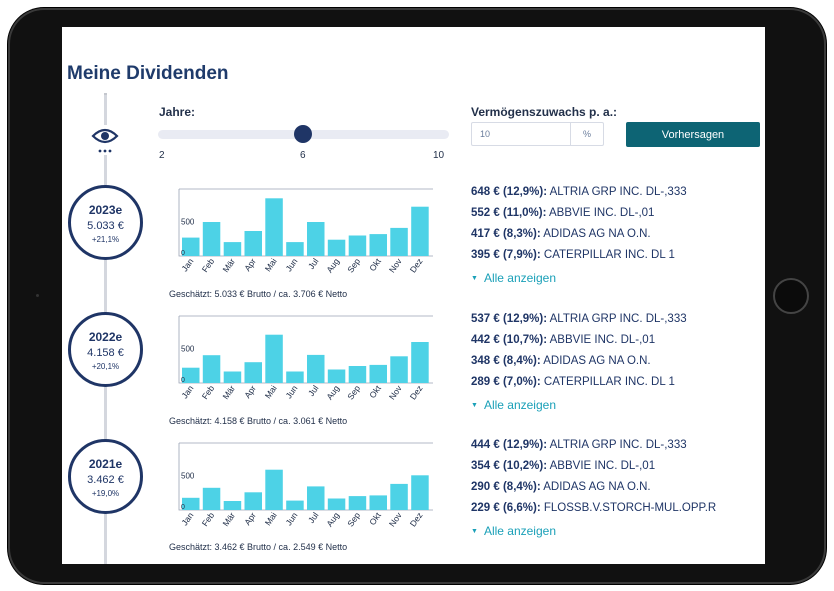 The height and width of the screenshot is (591, 834). Describe the element at coordinates (162, 155) in the screenshot. I see `slider-min-label: 2` at that location.